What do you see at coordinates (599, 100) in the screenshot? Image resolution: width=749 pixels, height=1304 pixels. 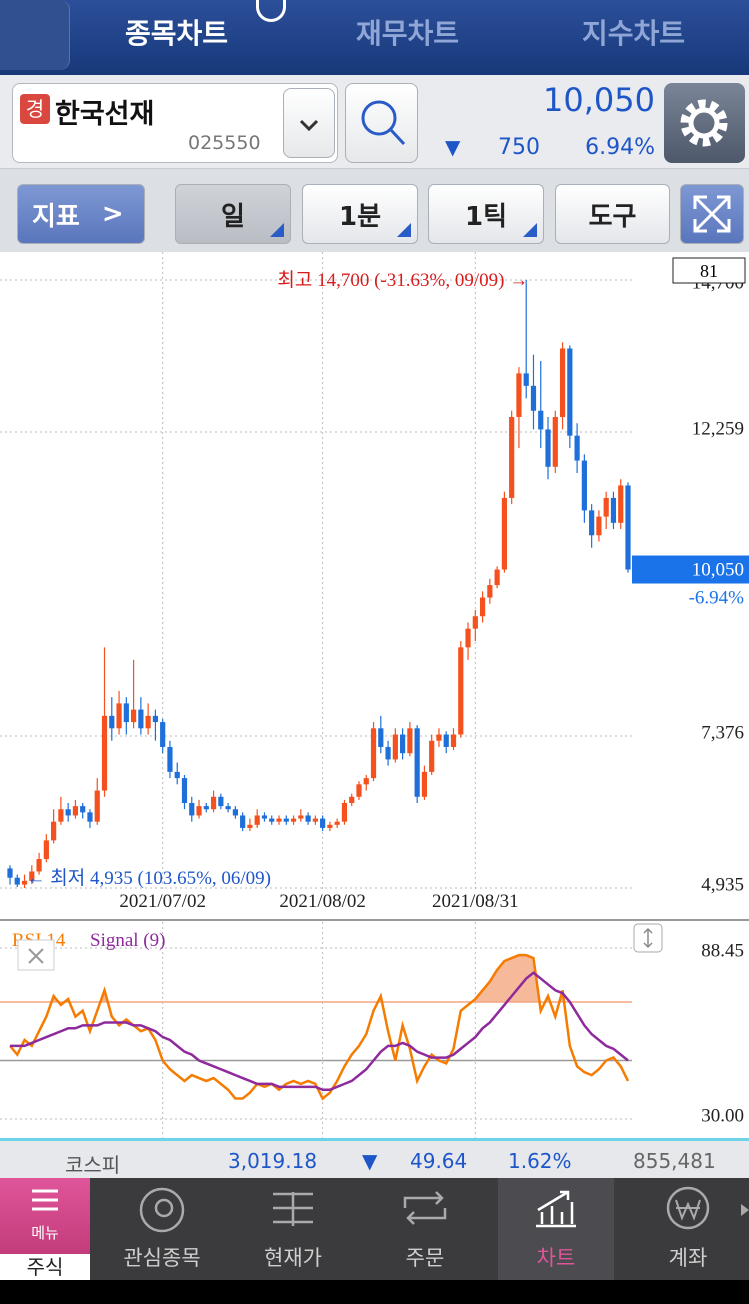 I see `price: 10,050` at bounding box center [599, 100].